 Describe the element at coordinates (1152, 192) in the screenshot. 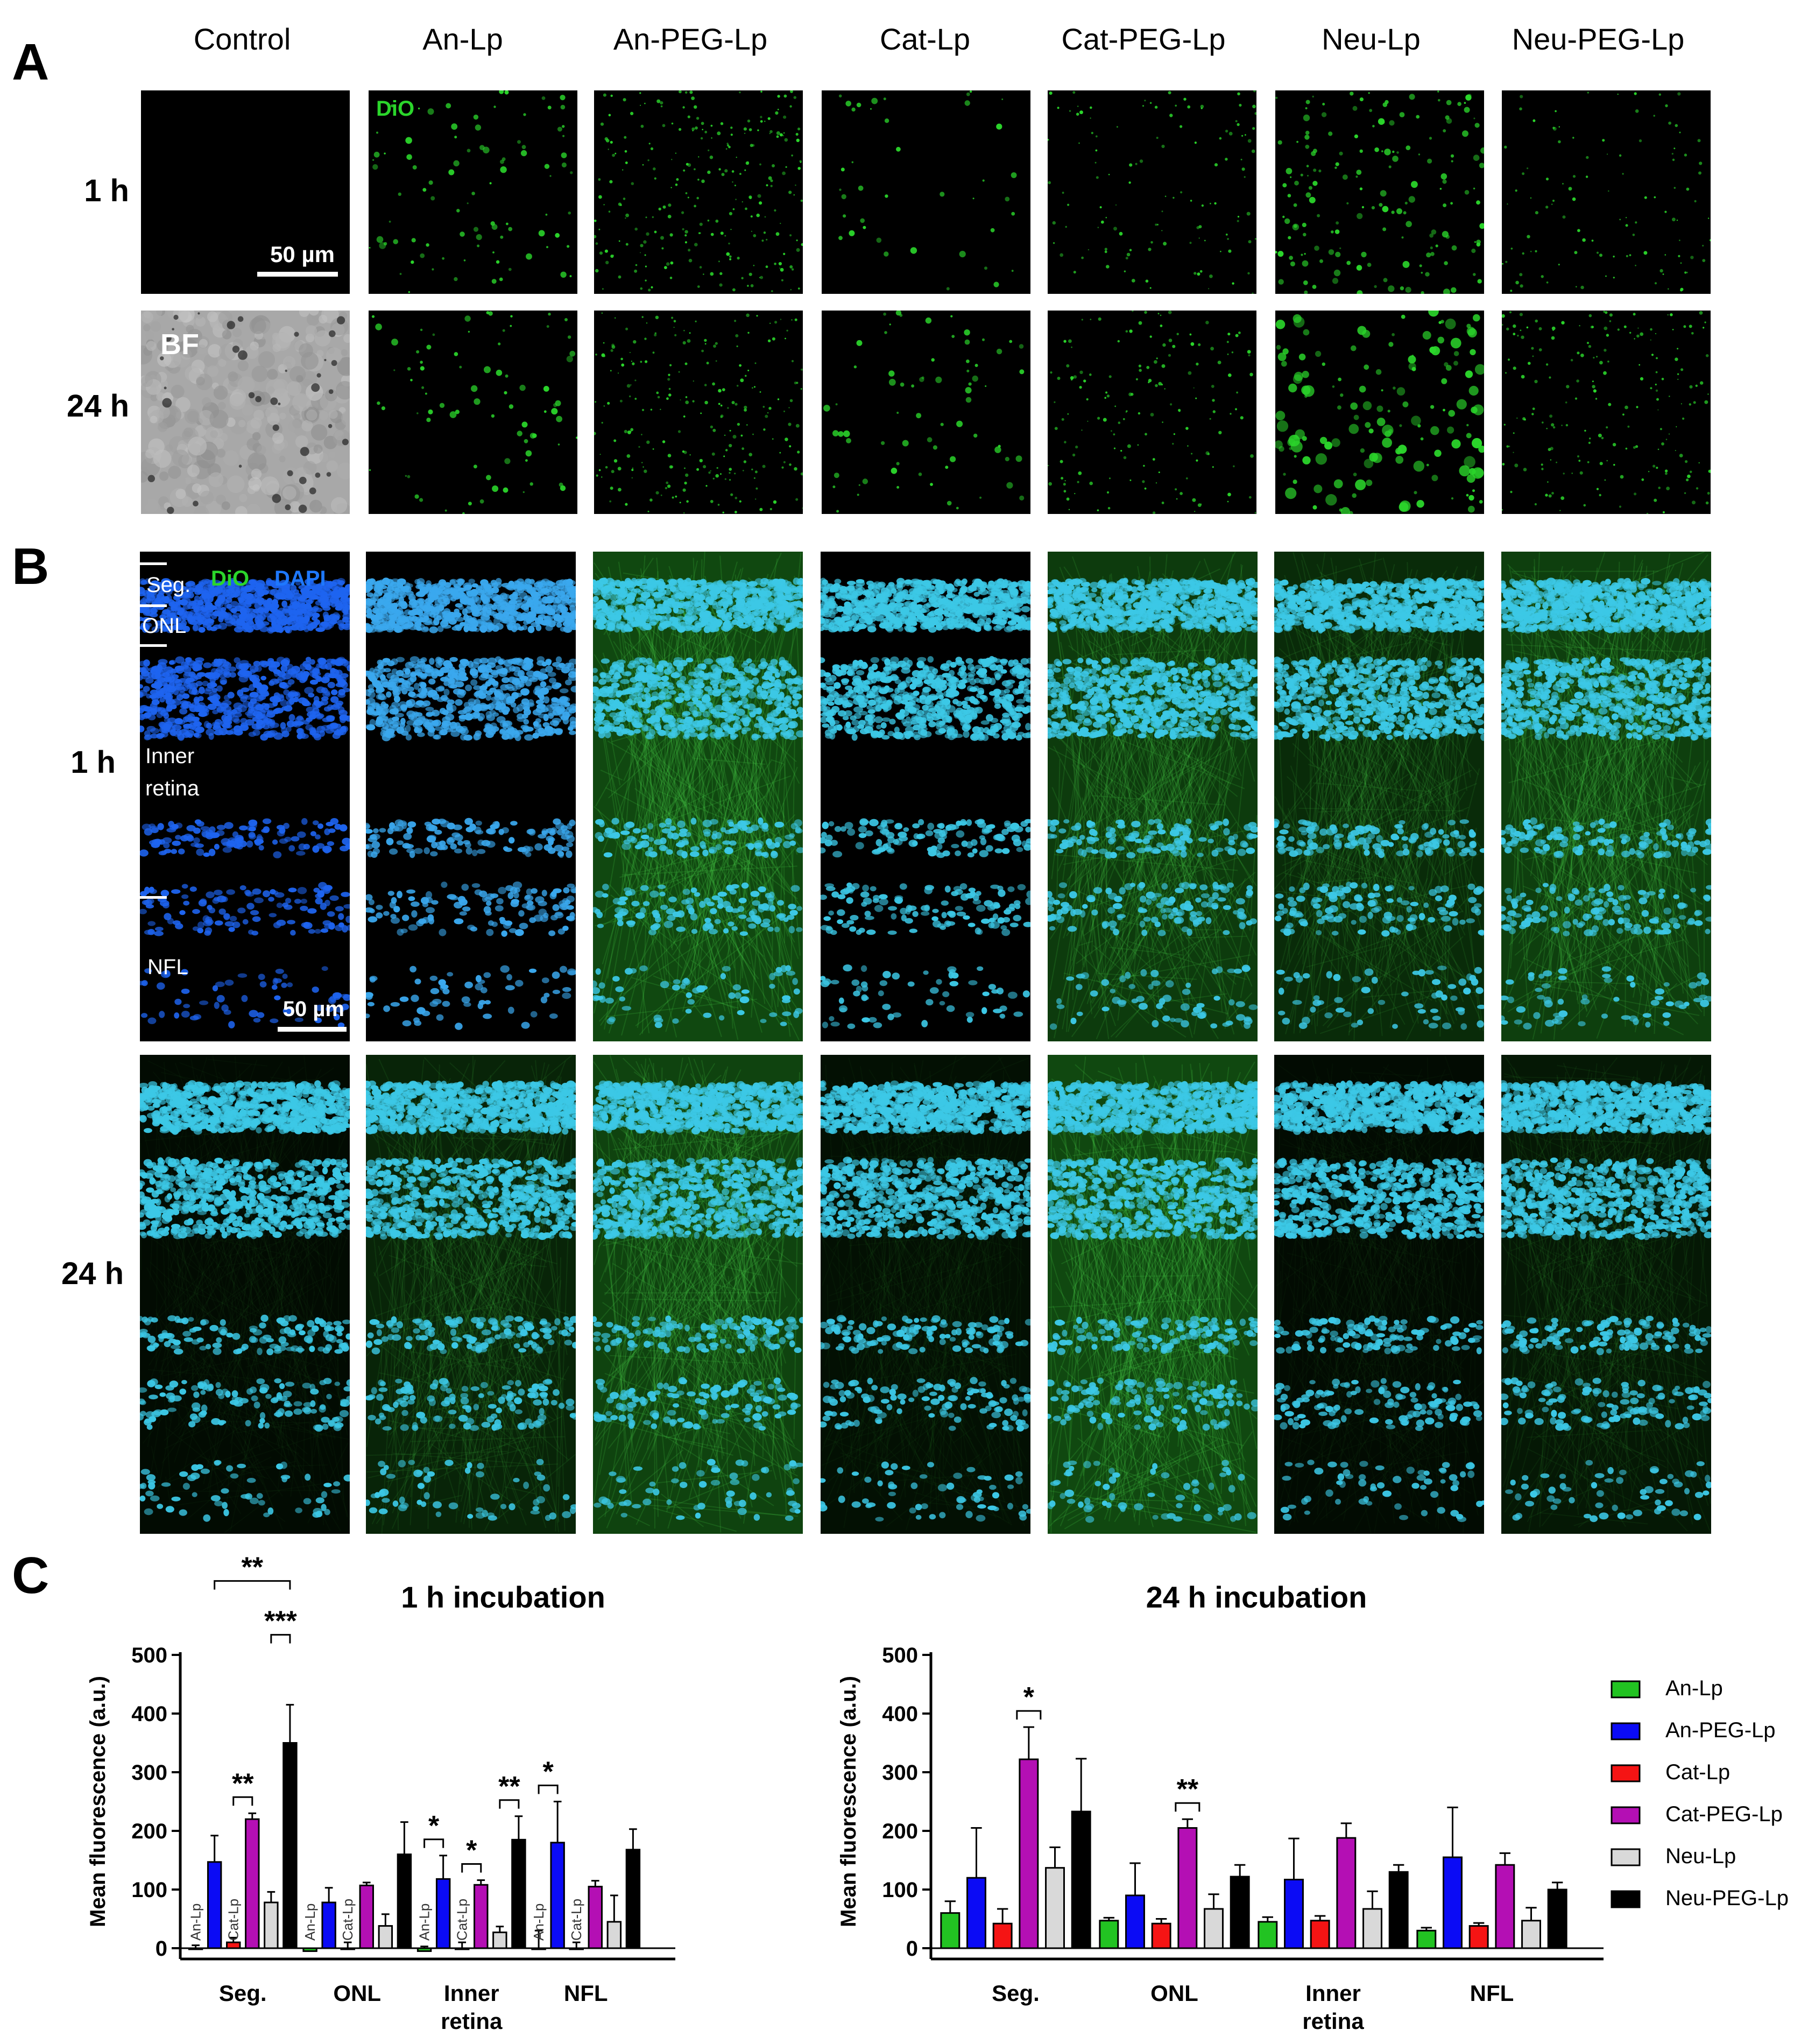

I see `panel-a-tile-cat-peg-lp-1h` at that location.